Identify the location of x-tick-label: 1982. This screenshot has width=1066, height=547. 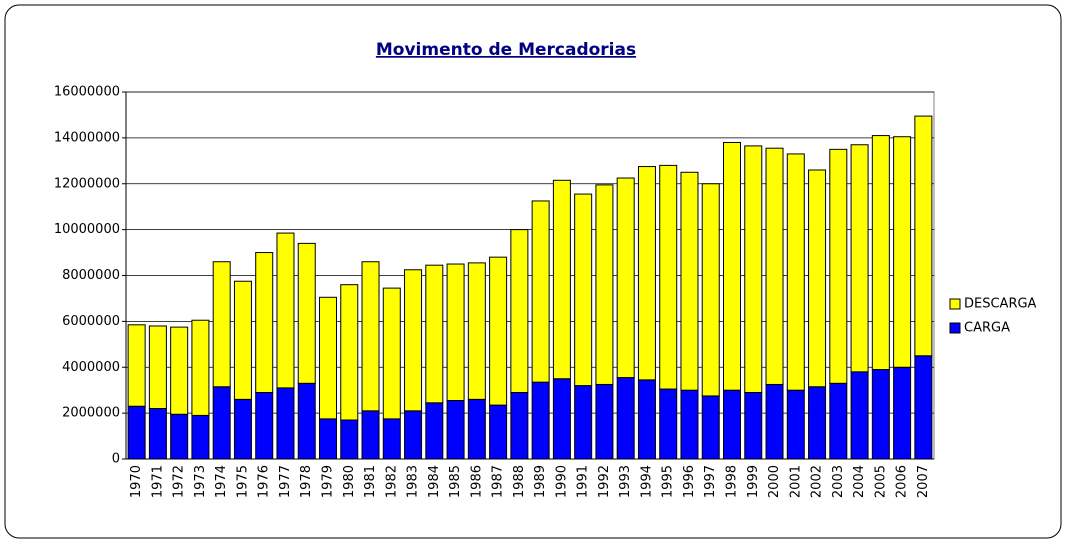
(391, 481).